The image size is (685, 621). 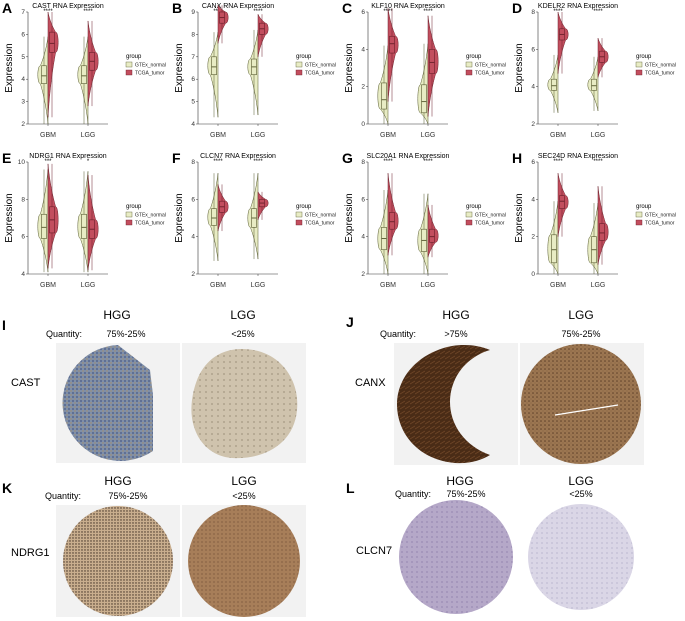 What do you see at coordinates (68, 6) in the screenshot?
I see `chart-title: CAST RNA Expression` at bounding box center [68, 6].